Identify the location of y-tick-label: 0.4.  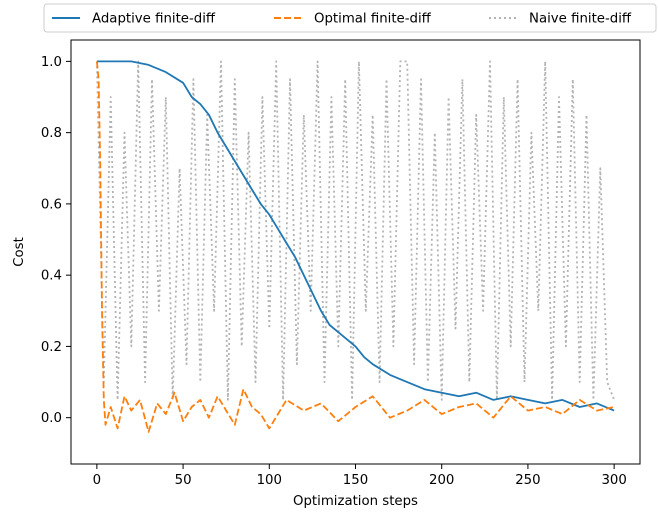
(51, 276).